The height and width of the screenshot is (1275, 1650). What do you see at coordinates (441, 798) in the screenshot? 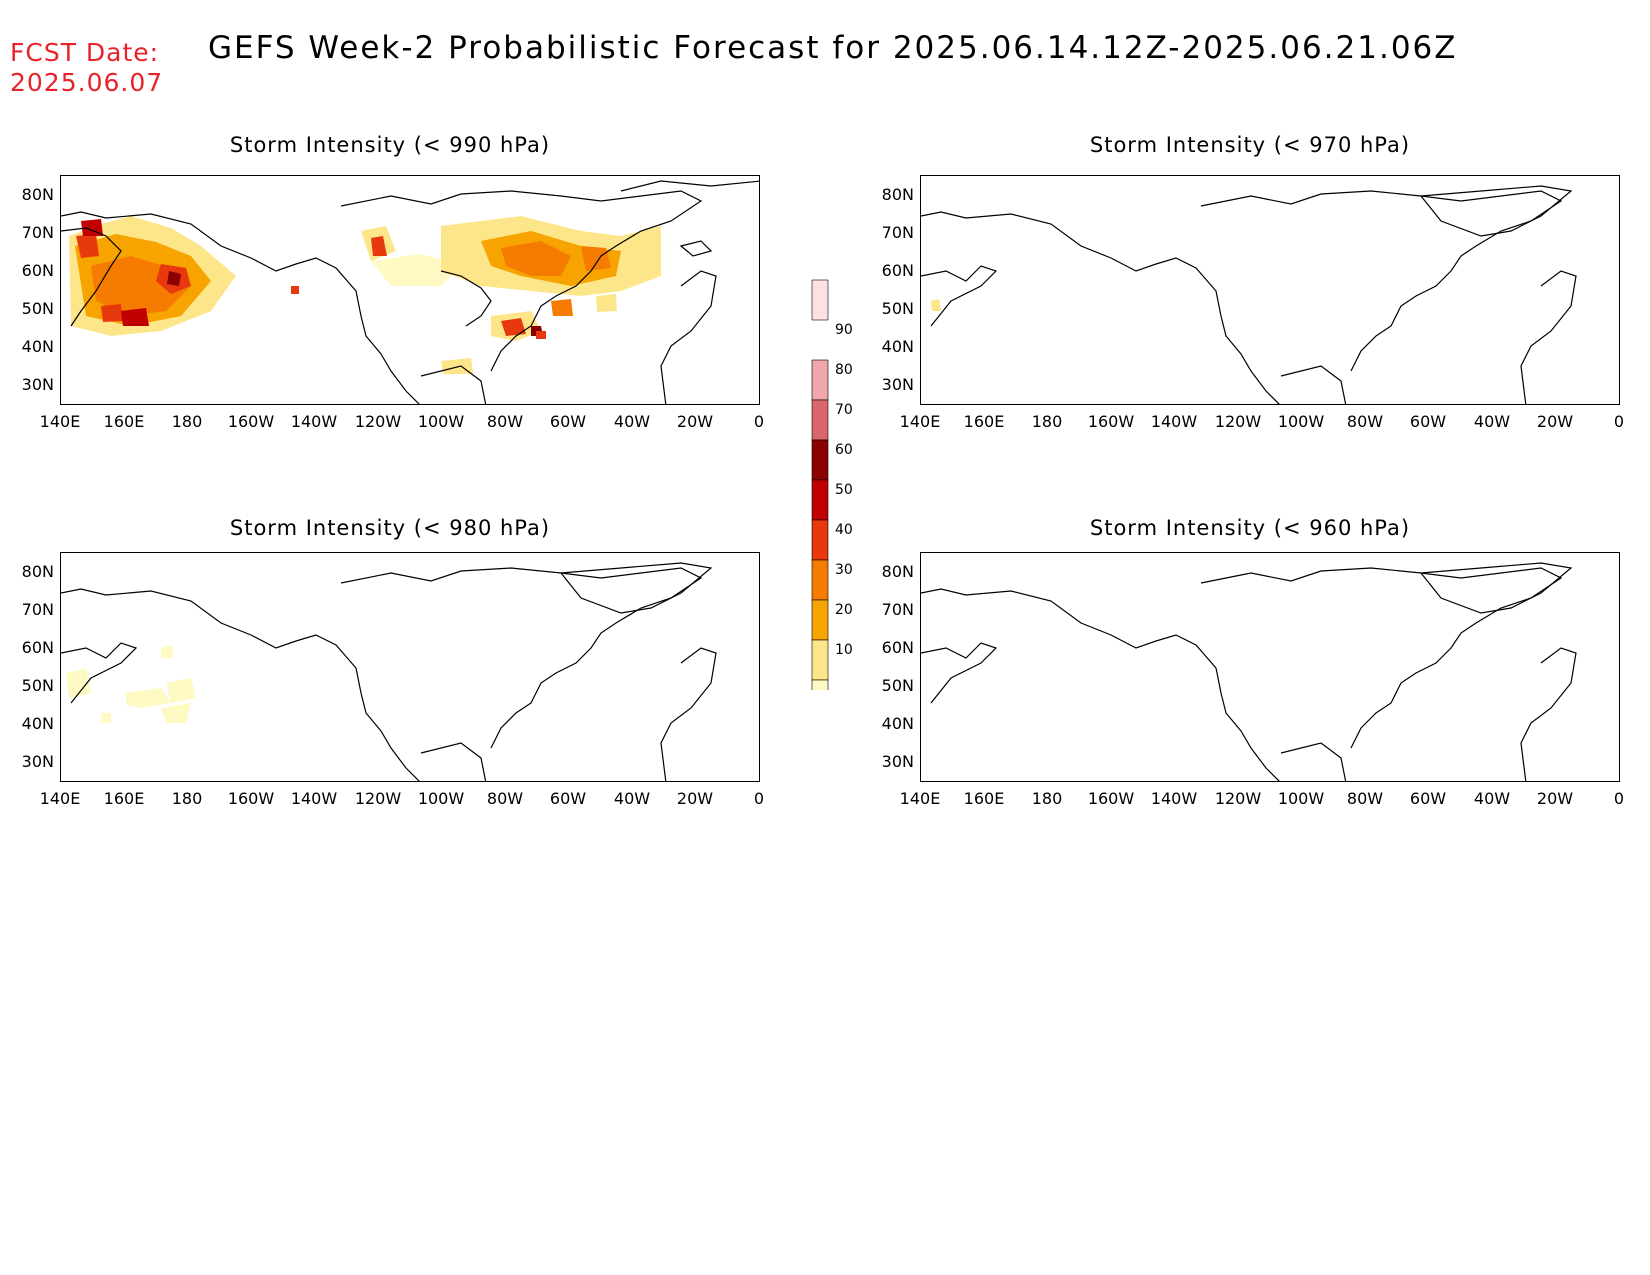
I see `lon-tick-label: 100W` at bounding box center [441, 798].